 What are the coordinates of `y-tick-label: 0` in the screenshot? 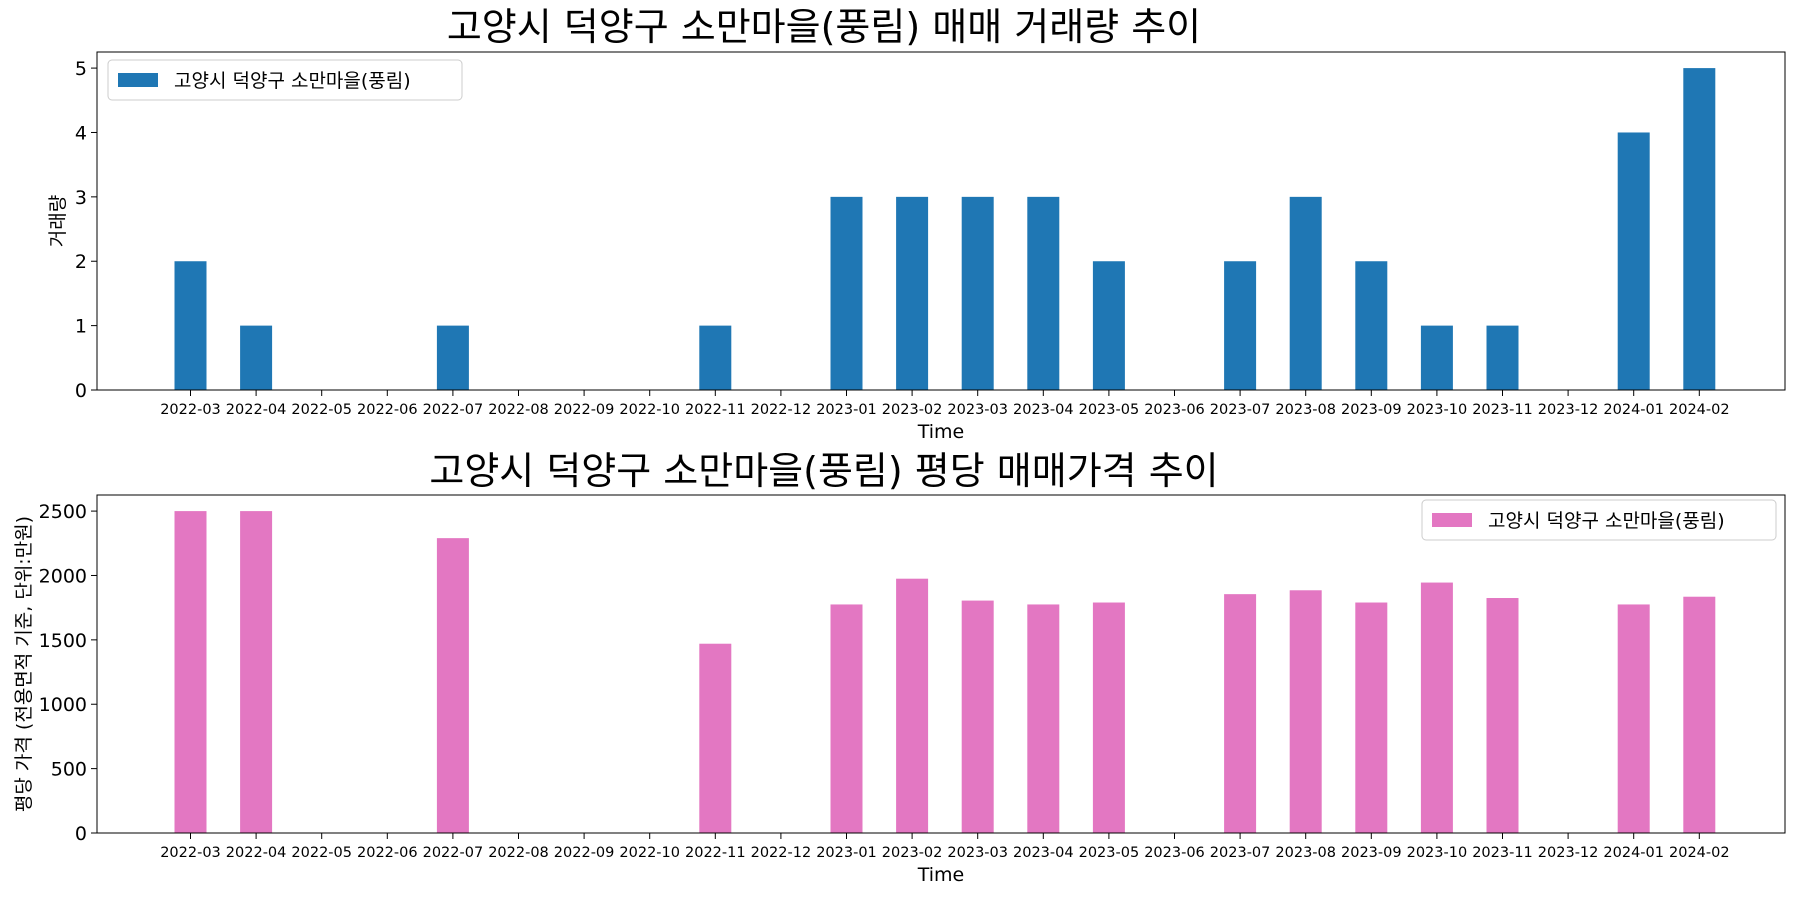 It's located at (81, 834).